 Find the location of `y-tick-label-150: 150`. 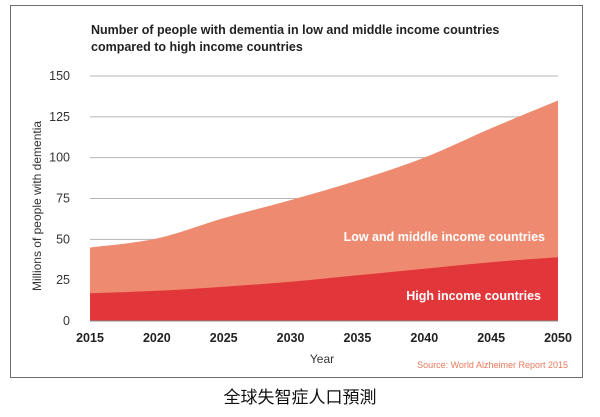

y-tick-label-150: 150 is located at coordinates (59, 76).